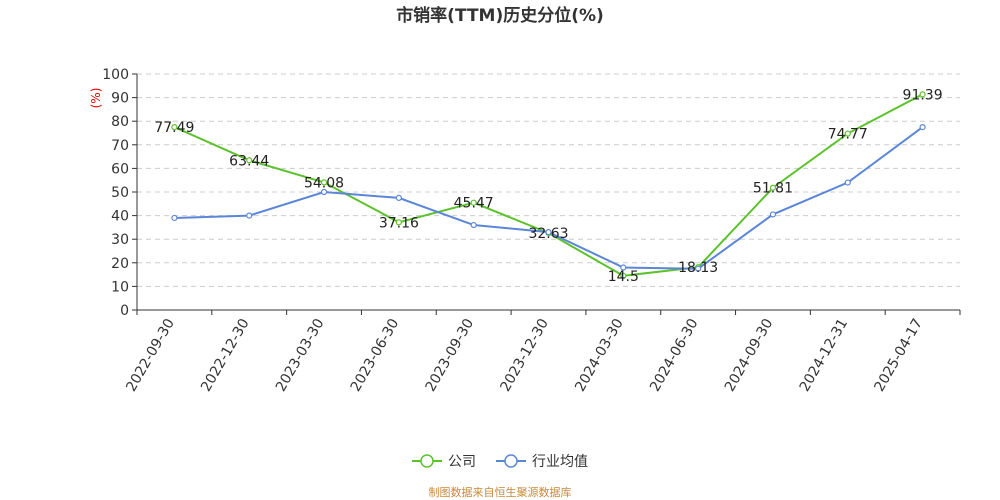 This screenshot has width=1000, height=500. What do you see at coordinates (462, 462) in the screenshot?
I see `legend-label: 公司` at bounding box center [462, 462].